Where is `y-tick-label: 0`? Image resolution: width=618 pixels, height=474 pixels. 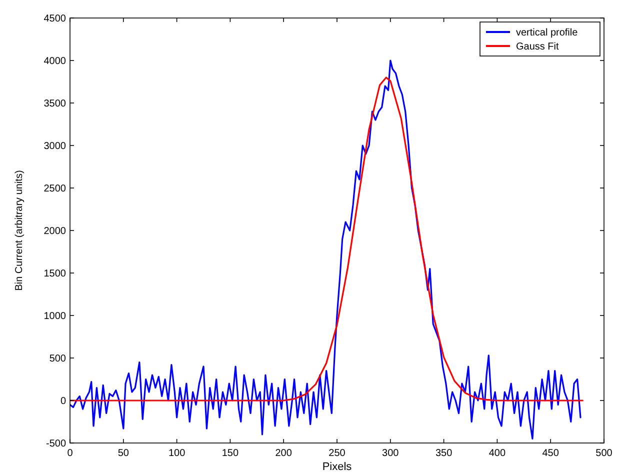
y-tick-label: 0 is located at coordinates (63, 401).